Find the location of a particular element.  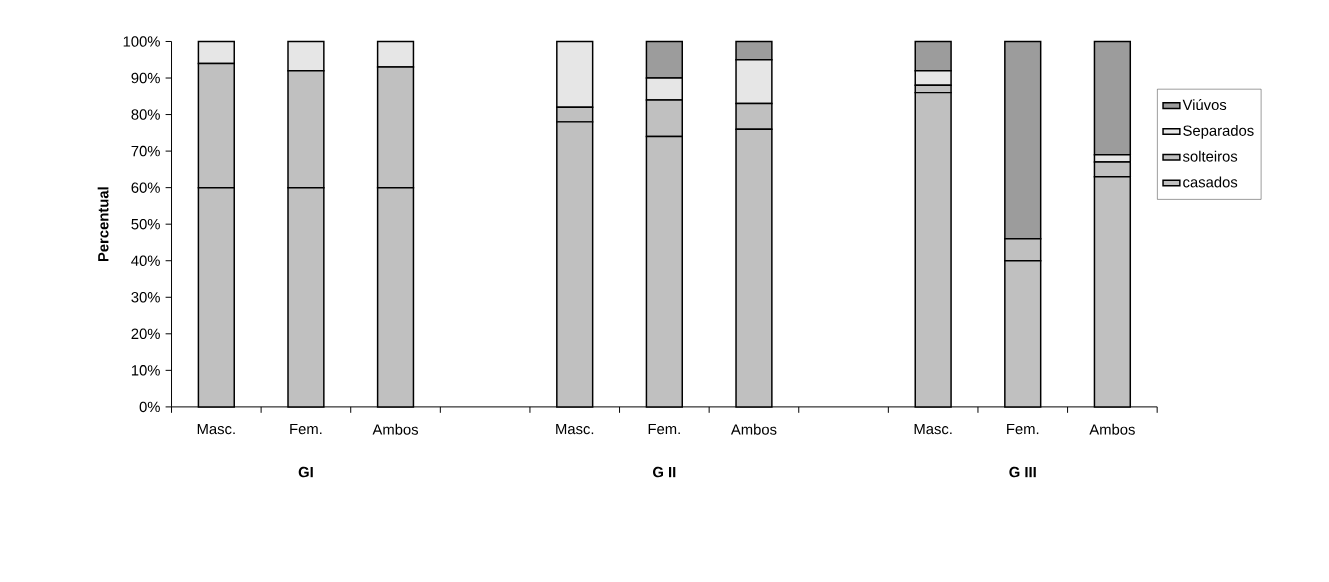

y-tick-label: 40% is located at coordinates (145, 261).